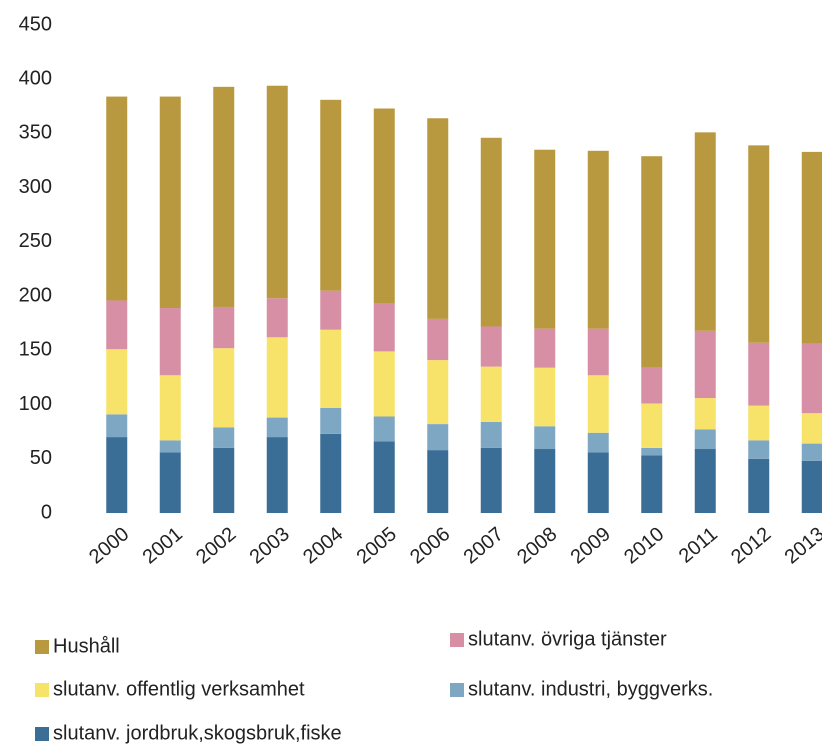 Image resolution: width=822 pixels, height=748 pixels. What do you see at coordinates (35, 133) in the screenshot?
I see `y-tick-label: 350` at bounding box center [35, 133].